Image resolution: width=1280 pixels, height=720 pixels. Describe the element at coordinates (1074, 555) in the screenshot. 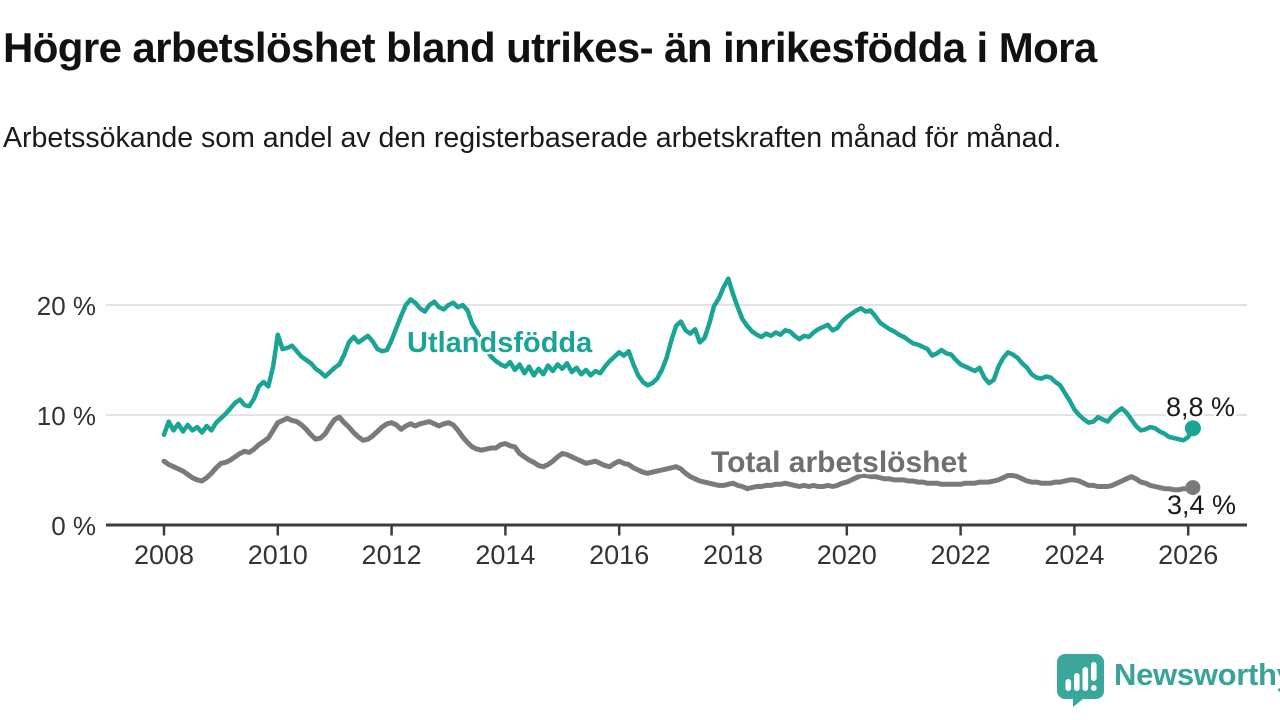

I see `x-tick-label-2024: 2024` at that location.